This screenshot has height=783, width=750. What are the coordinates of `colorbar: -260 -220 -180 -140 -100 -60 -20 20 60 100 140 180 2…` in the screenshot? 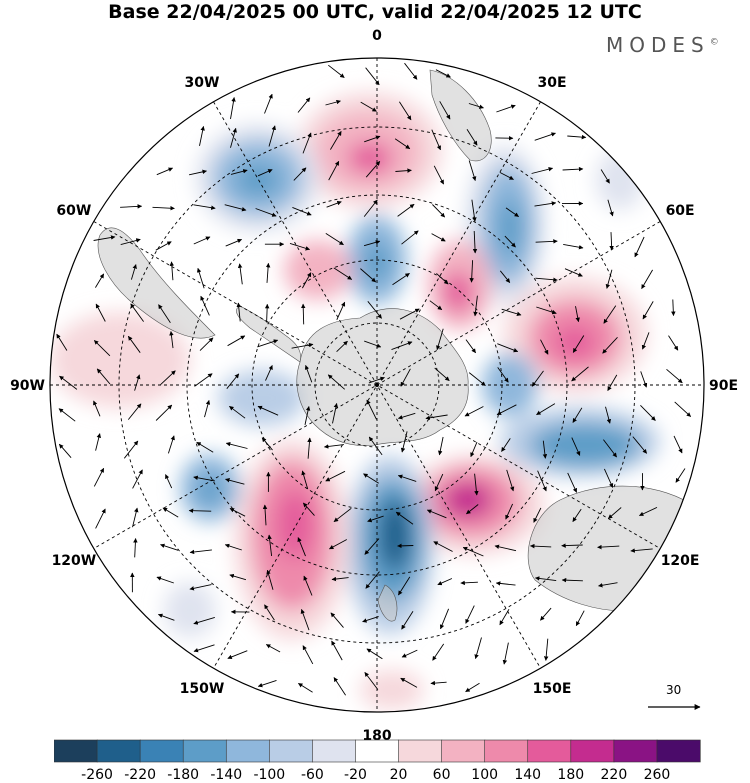 It's located at (377, 761).